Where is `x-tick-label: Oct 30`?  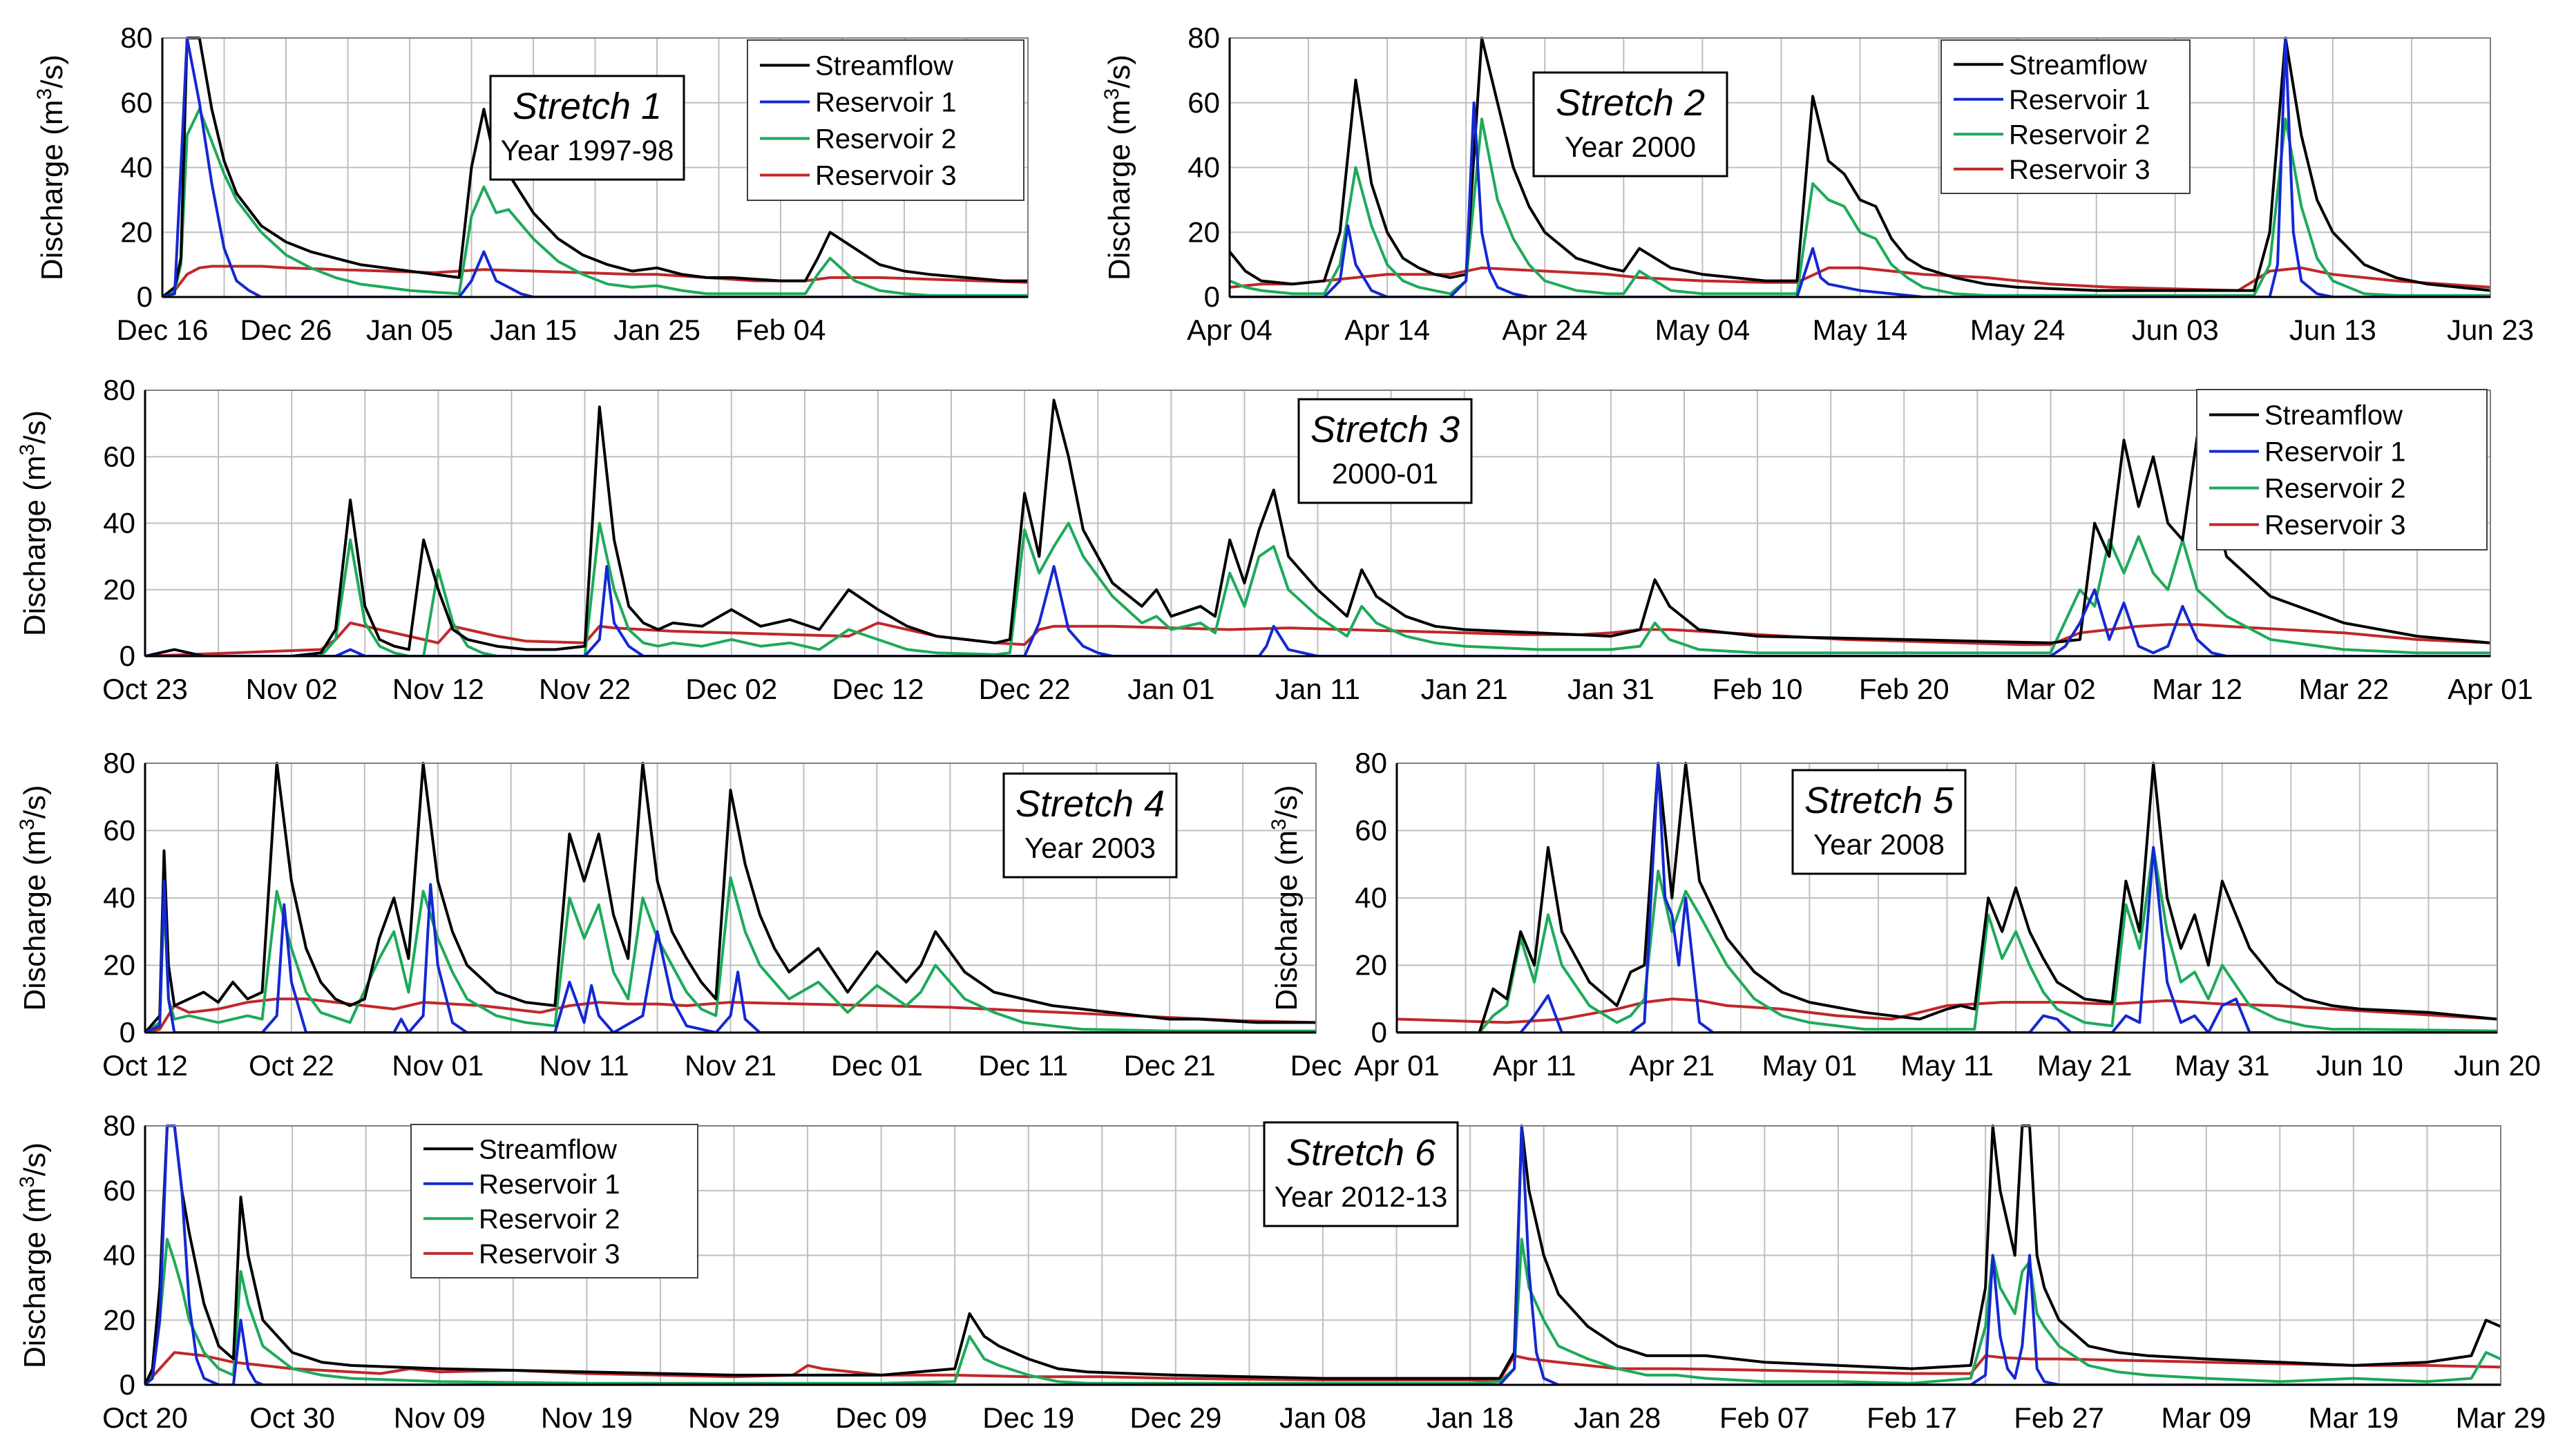 x-tick-label: Oct 30 is located at coordinates (292, 1417).